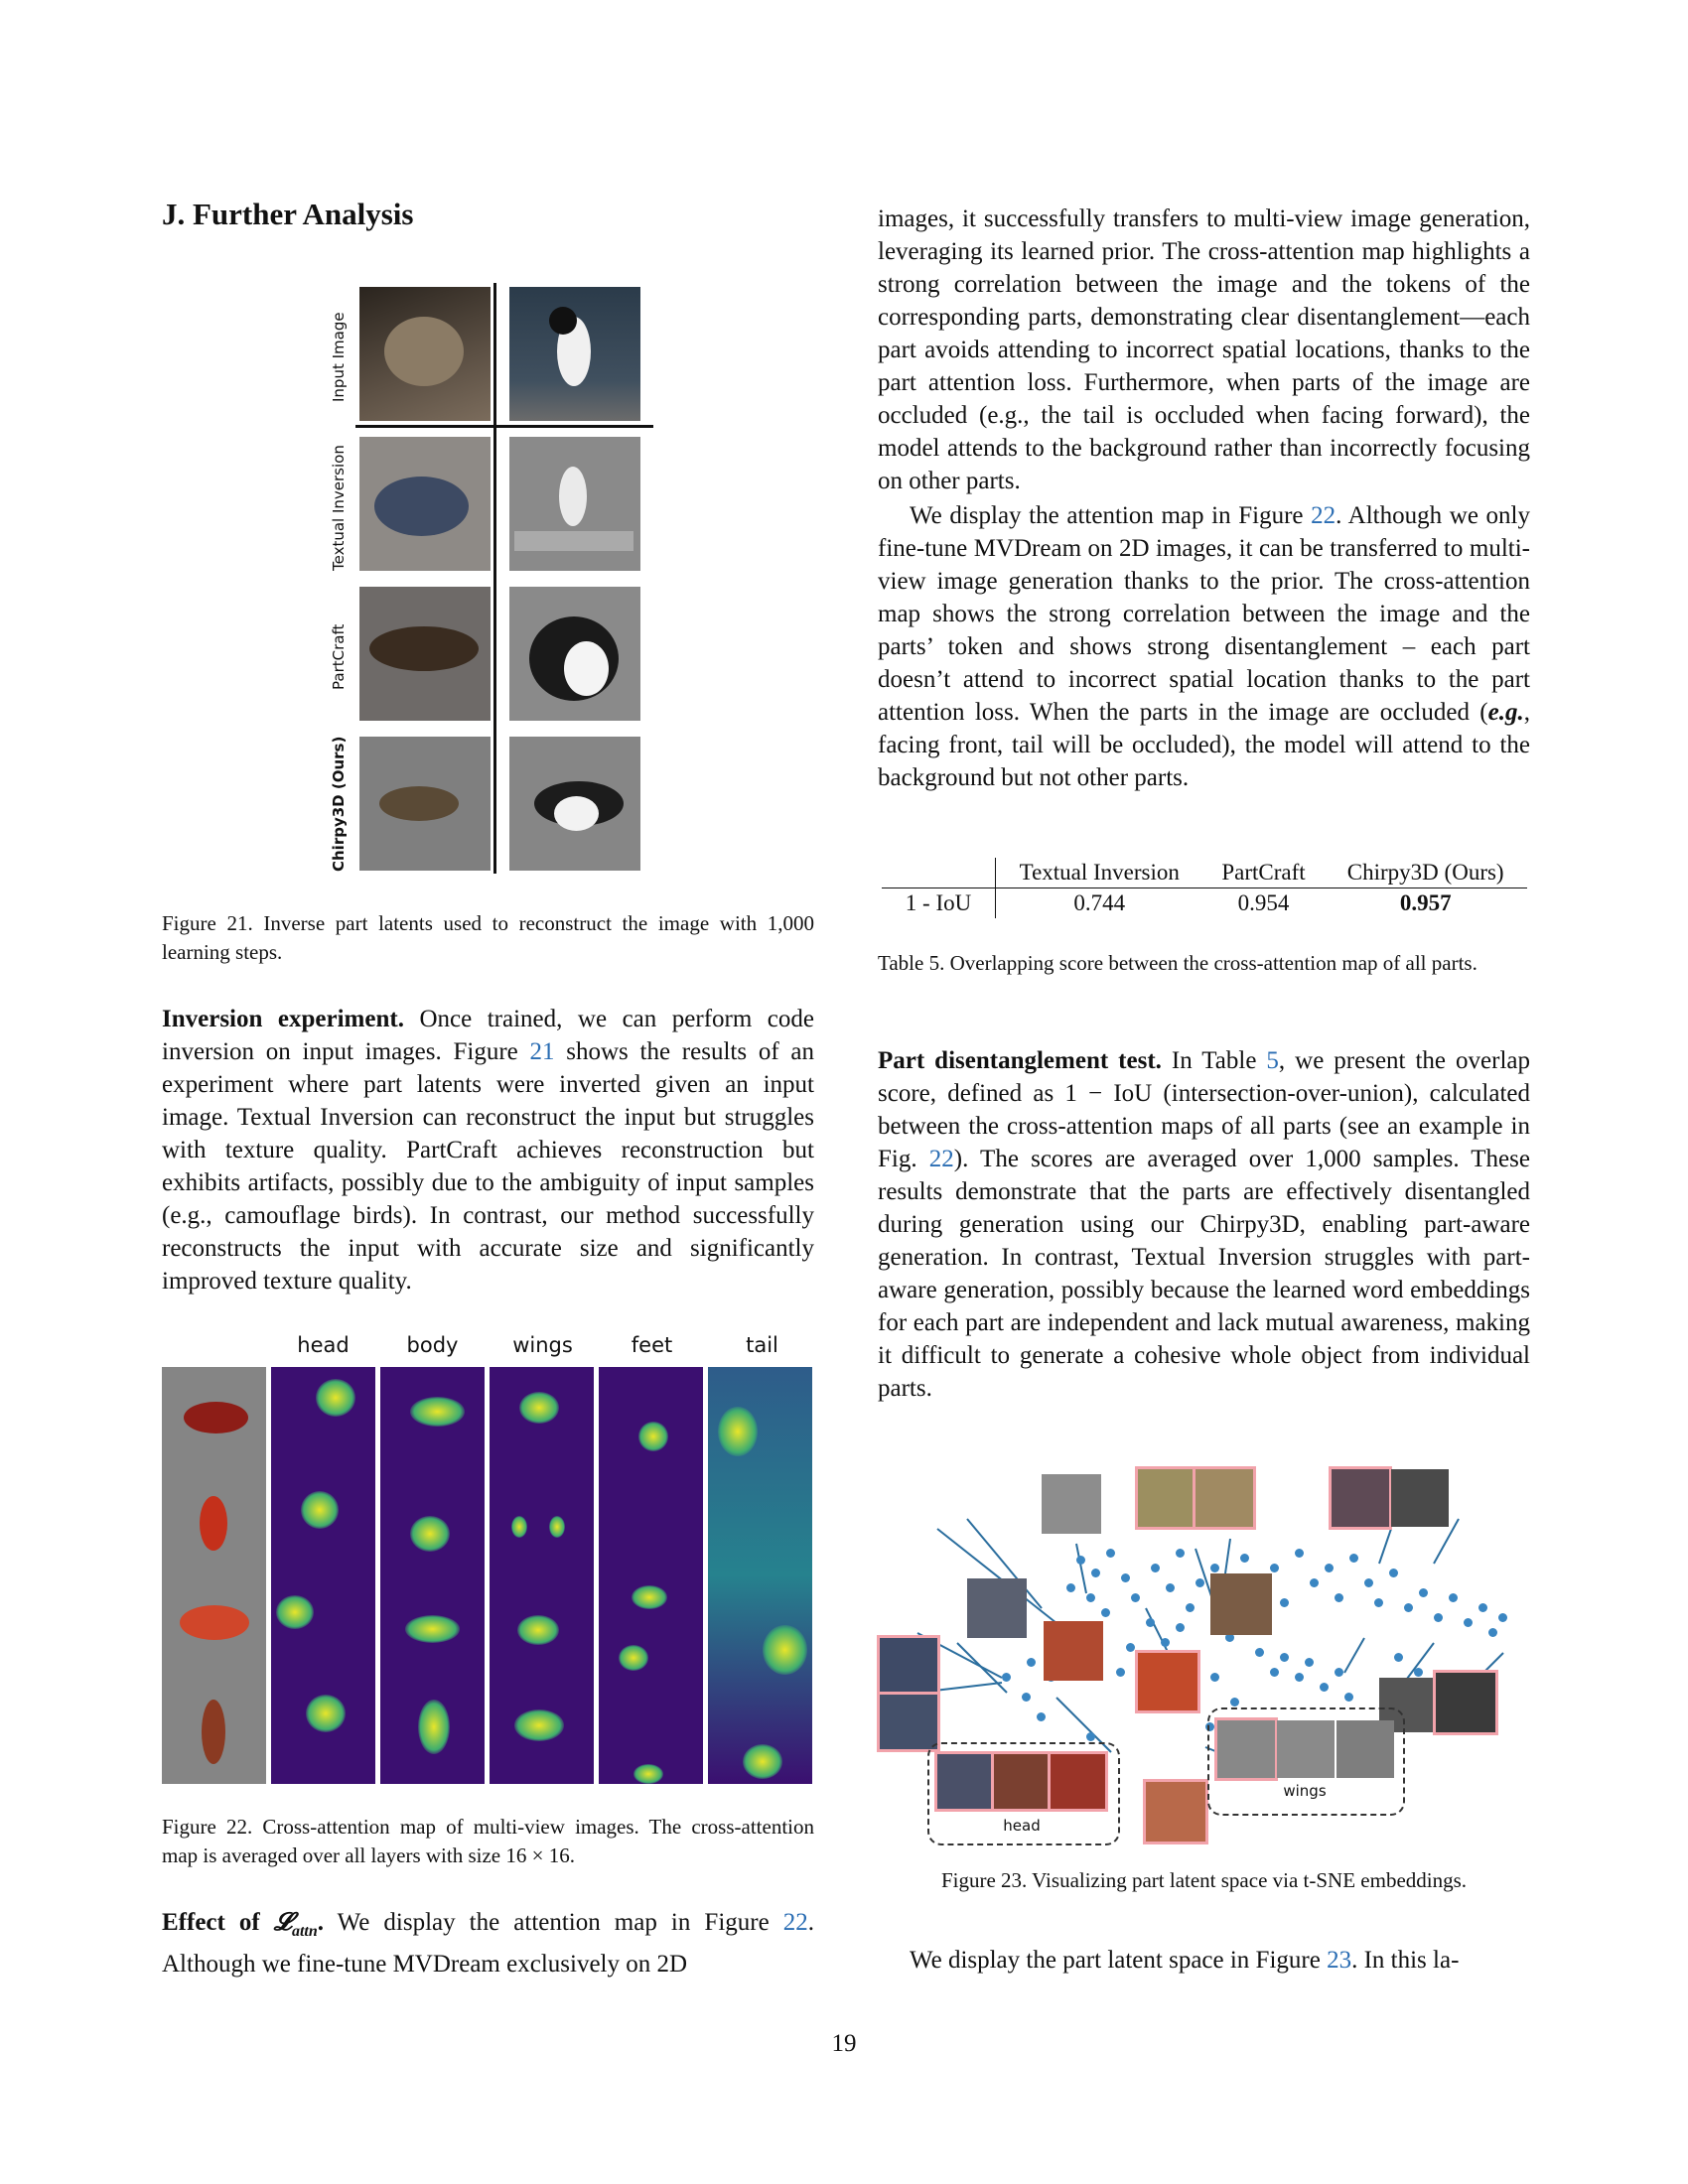  What do you see at coordinates (1099, 902) in the screenshot?
I see `table5-cell: 0.744` at bounding box center [1099, 902].